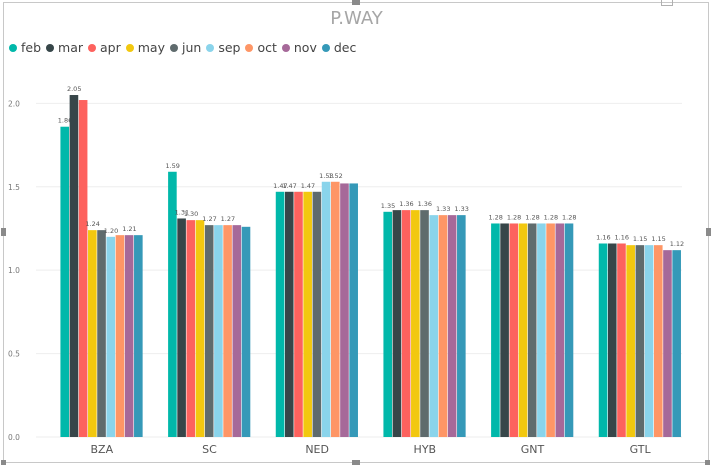 This screenshot has height=471, width=713. Describe the element at coordinates (267, 47) in the screenshot. I see `legend-label-oct: oct` at that location.